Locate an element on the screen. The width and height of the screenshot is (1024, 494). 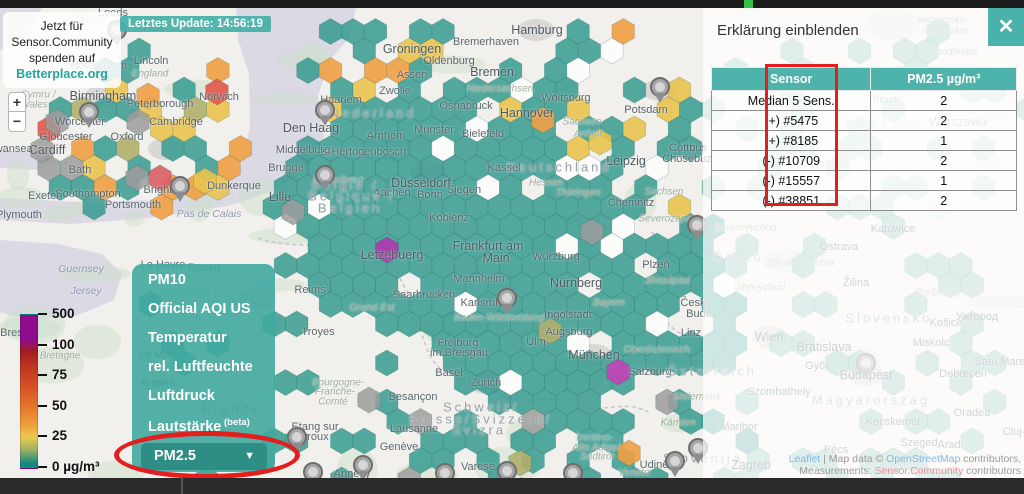
table-header-row: Sensor PM2.5 µg/m³ is located at coordinates (863, 79).